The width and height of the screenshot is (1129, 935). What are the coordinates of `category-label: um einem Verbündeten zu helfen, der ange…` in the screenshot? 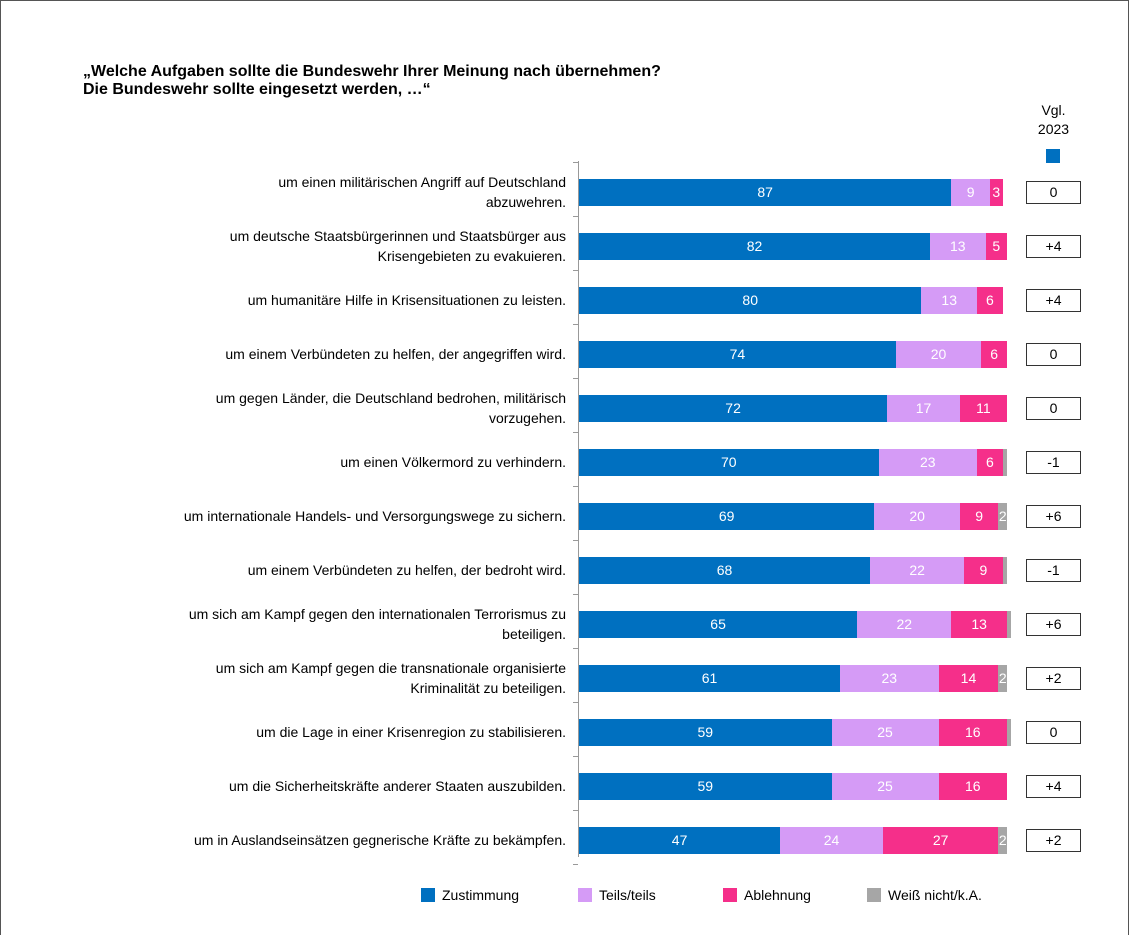 It's located at (395, 354).